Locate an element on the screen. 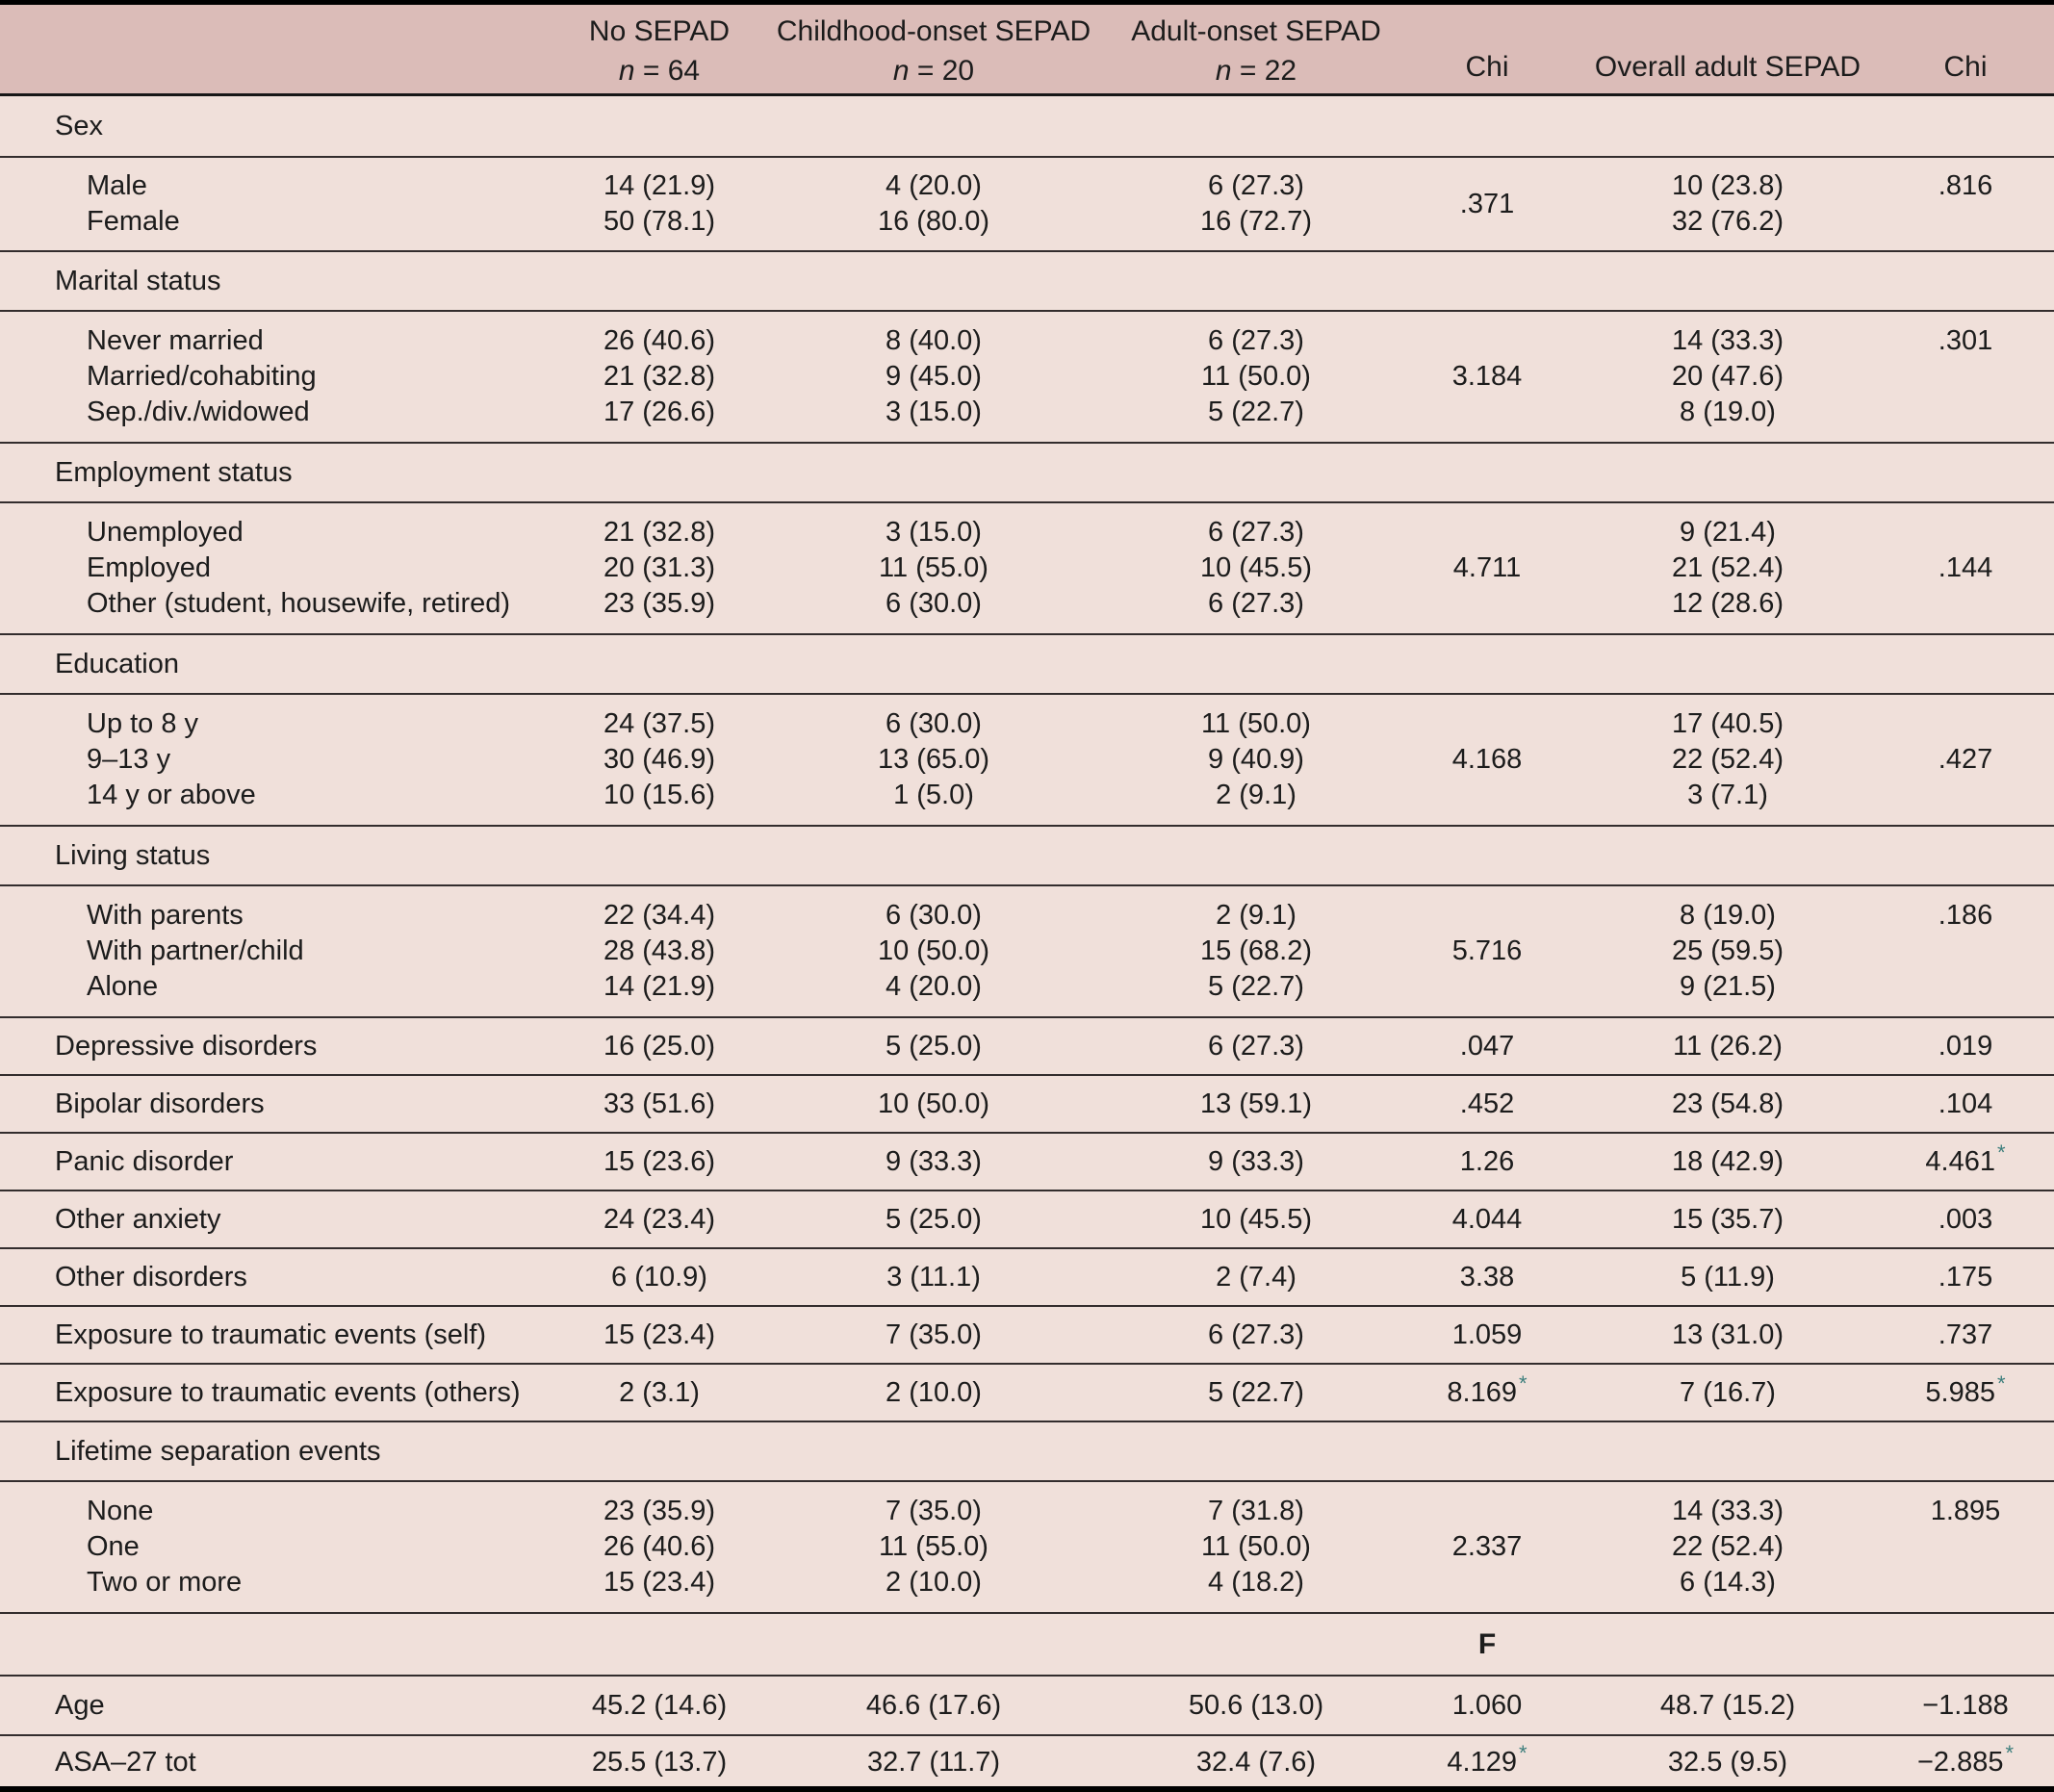 The width and height of the screenshot is (2054, 1792). cell-value: 2 (10.0) is located at coordinates (934, 1392).